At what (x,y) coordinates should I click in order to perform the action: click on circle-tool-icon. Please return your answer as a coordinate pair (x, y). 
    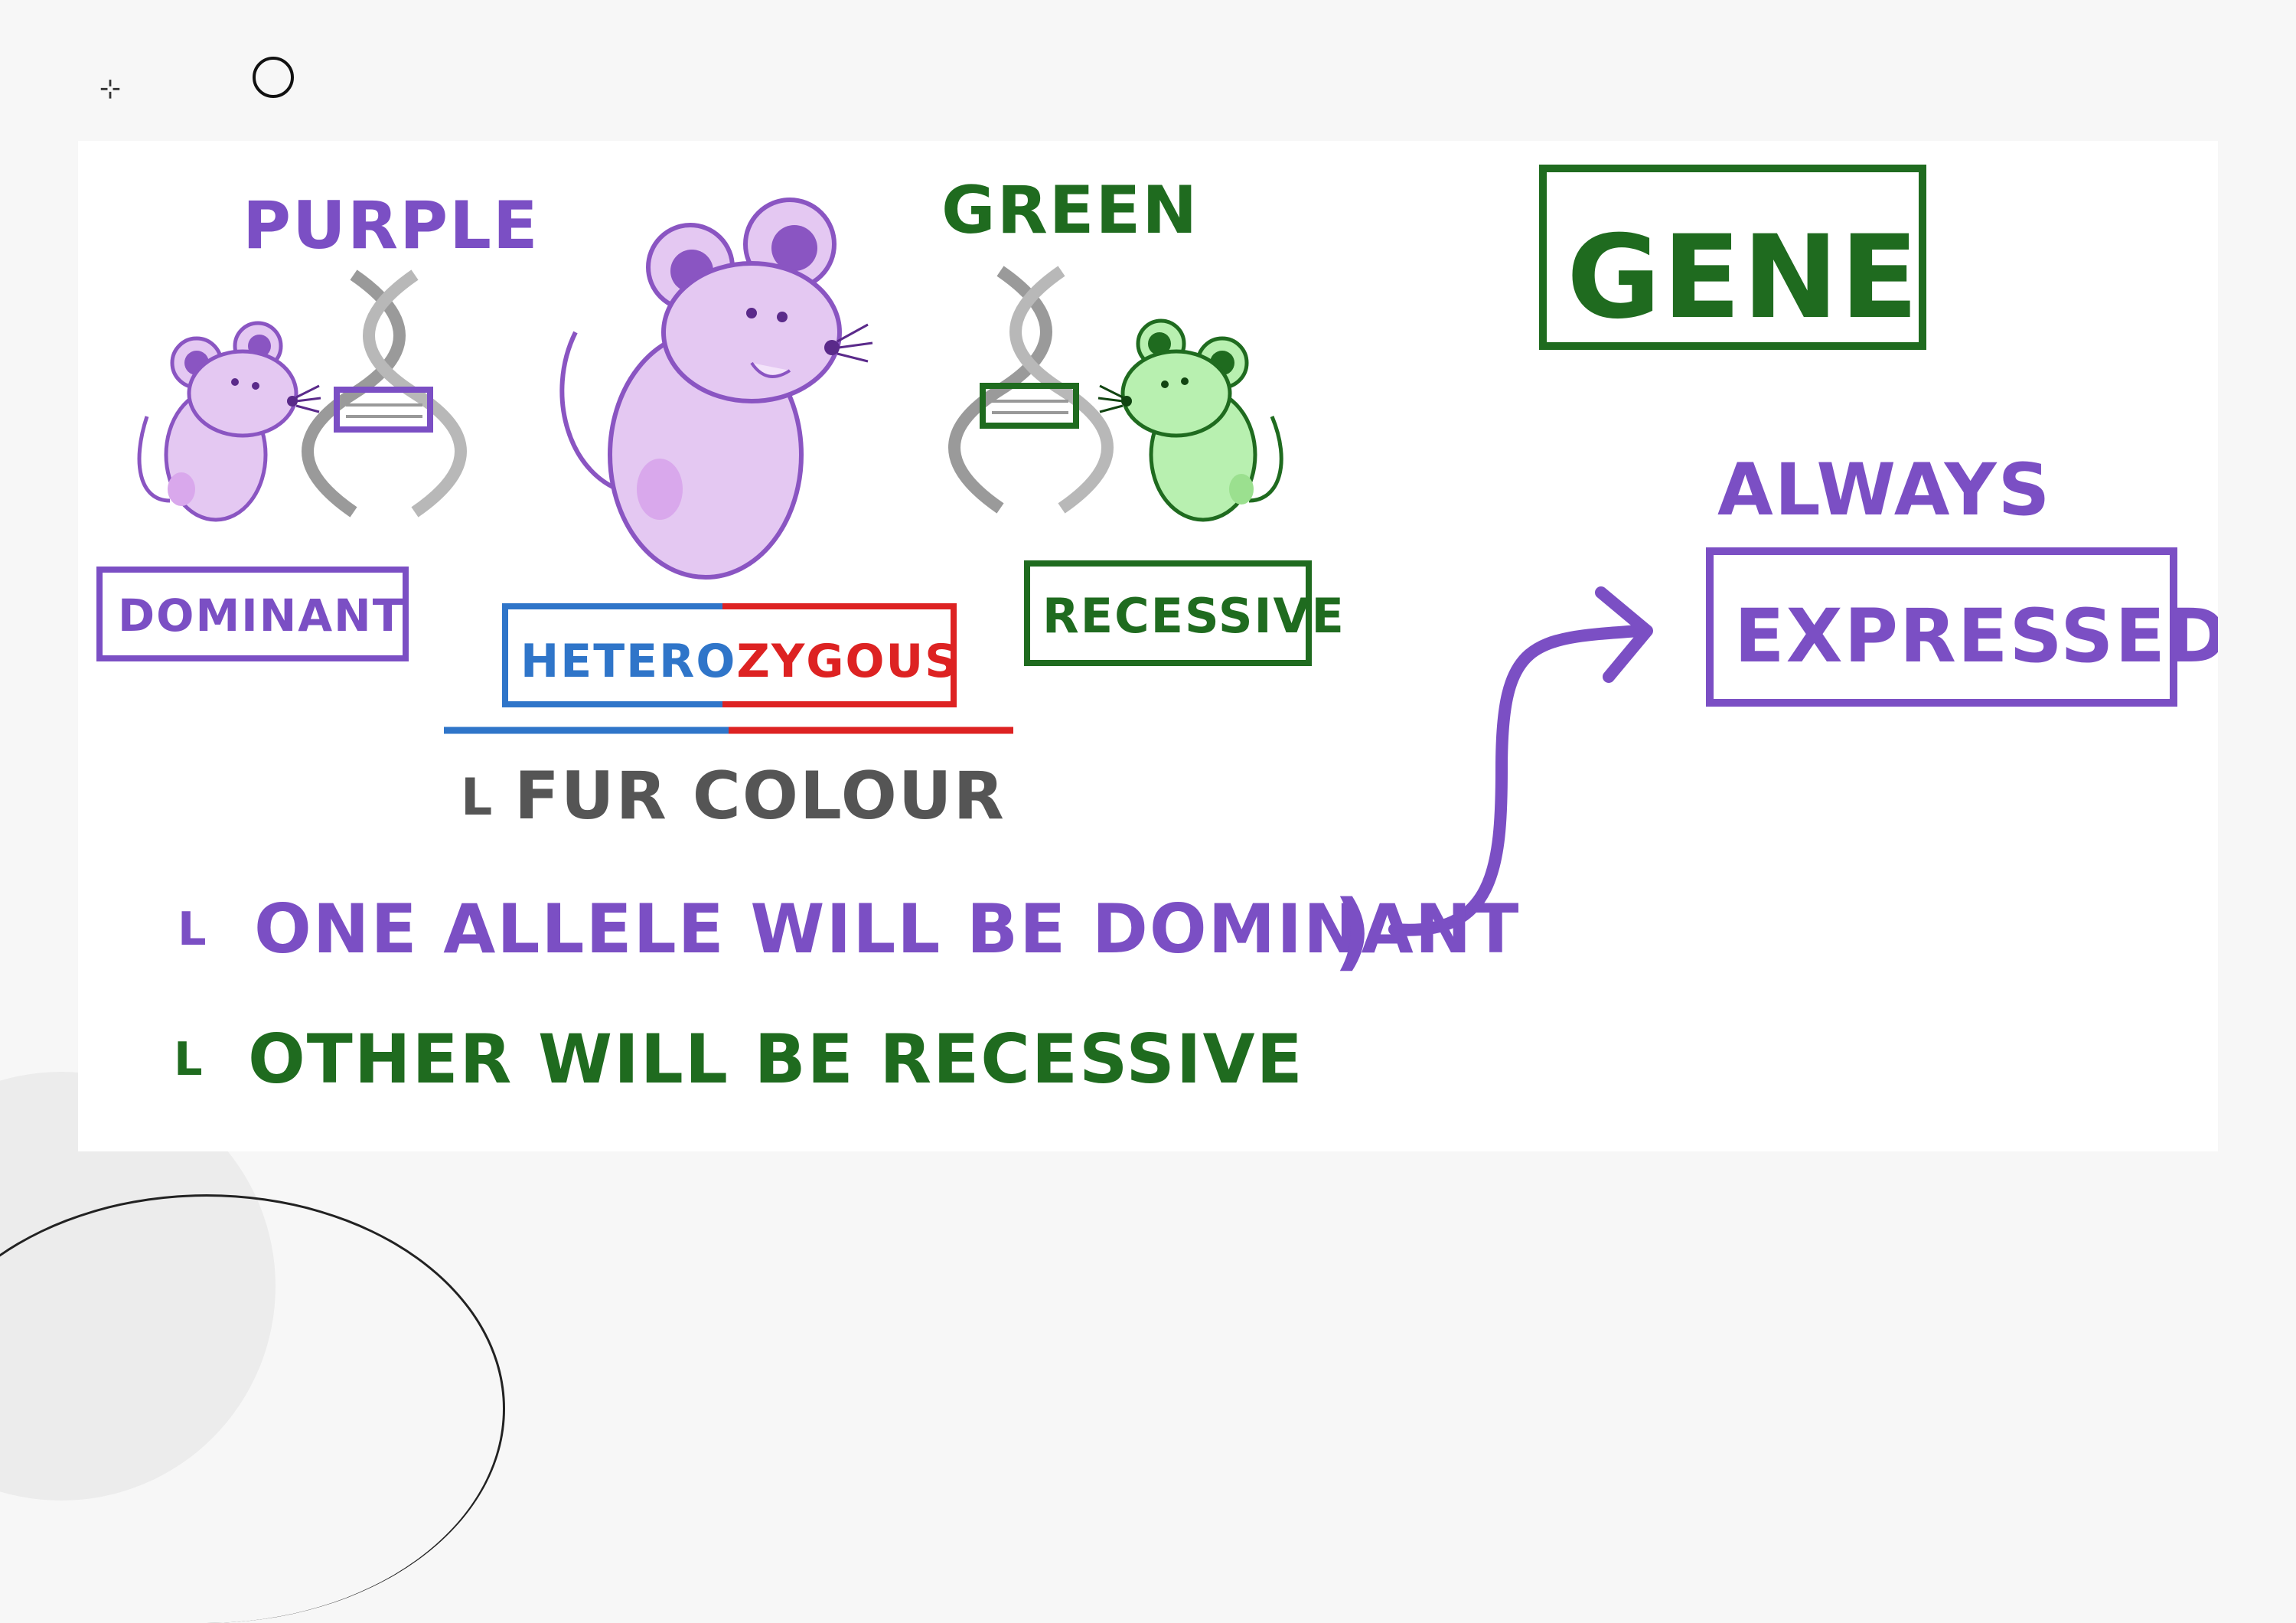
    Looking at the image, I should click on (273, 77).